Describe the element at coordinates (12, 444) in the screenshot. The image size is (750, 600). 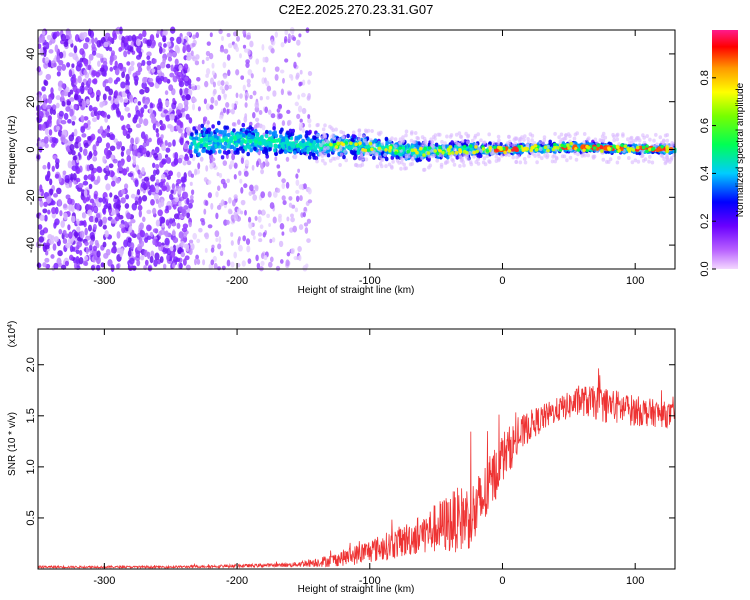
I see `snr-y-label: SNR (10 * v/v)` at that location.